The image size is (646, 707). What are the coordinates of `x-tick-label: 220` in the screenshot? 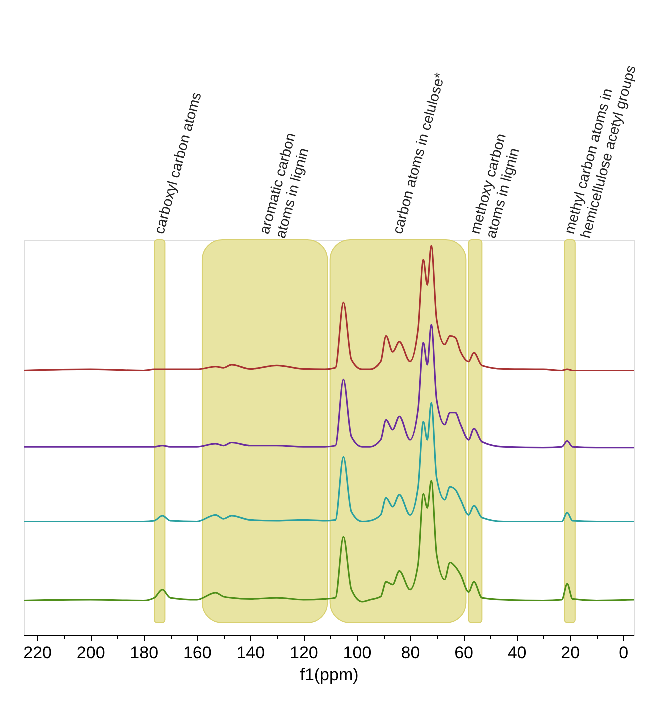 It's located at (38, 653).